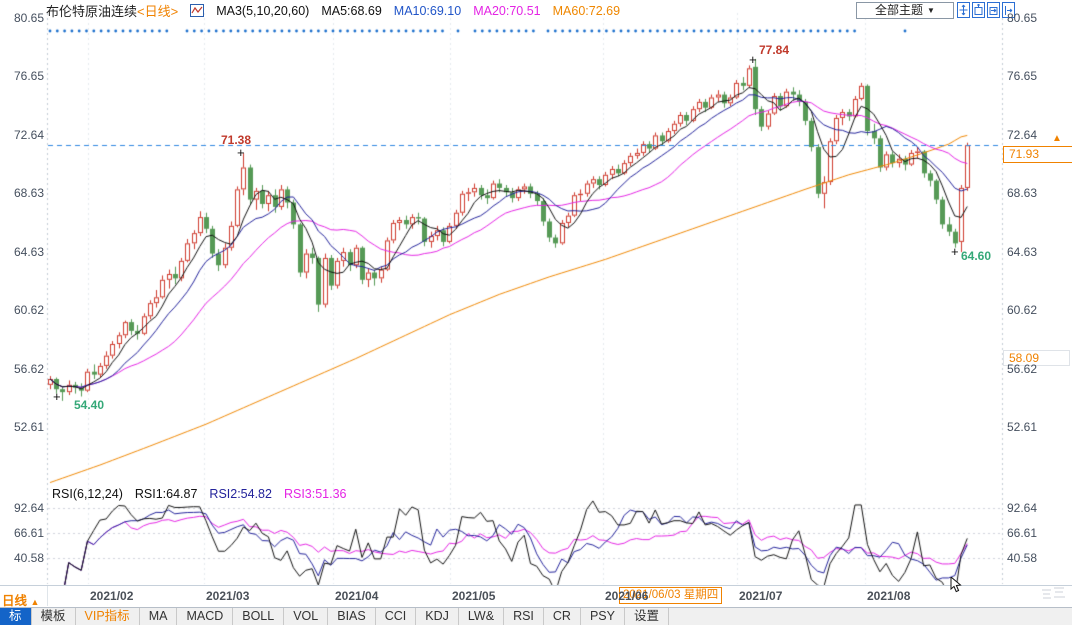 This screenshot has height=625, width=1072. I want to click on x-axis-month-label: 2021/02, so click(112, 596).